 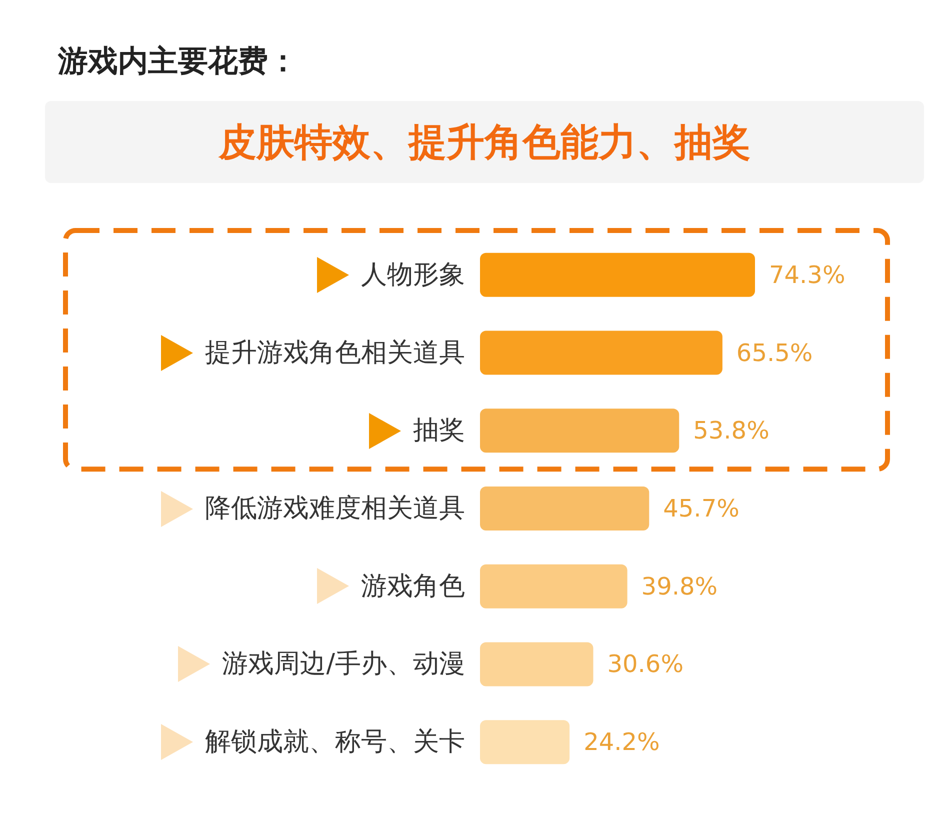 I want to click on data-label: 39.8%, so click(x=679, y=586).